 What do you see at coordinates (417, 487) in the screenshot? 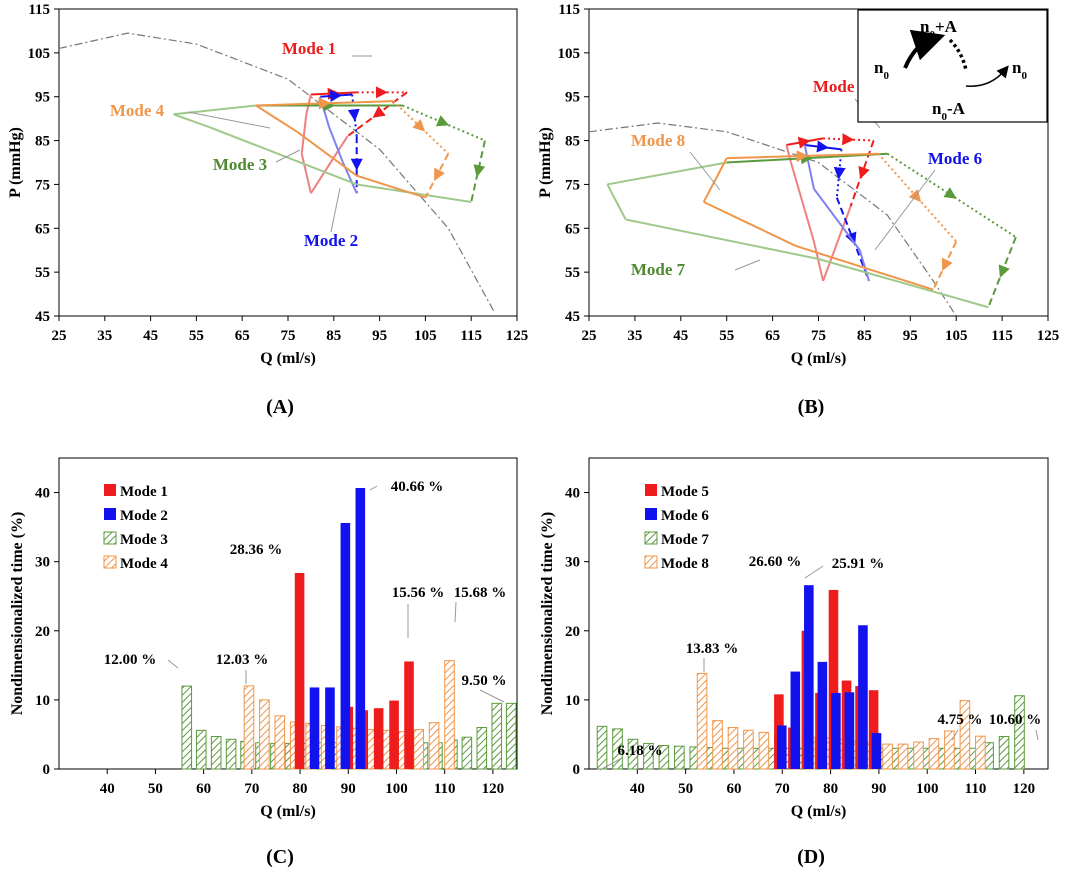
I see `percent-annotation: 40.66 %` at bounding box center [417, 487].